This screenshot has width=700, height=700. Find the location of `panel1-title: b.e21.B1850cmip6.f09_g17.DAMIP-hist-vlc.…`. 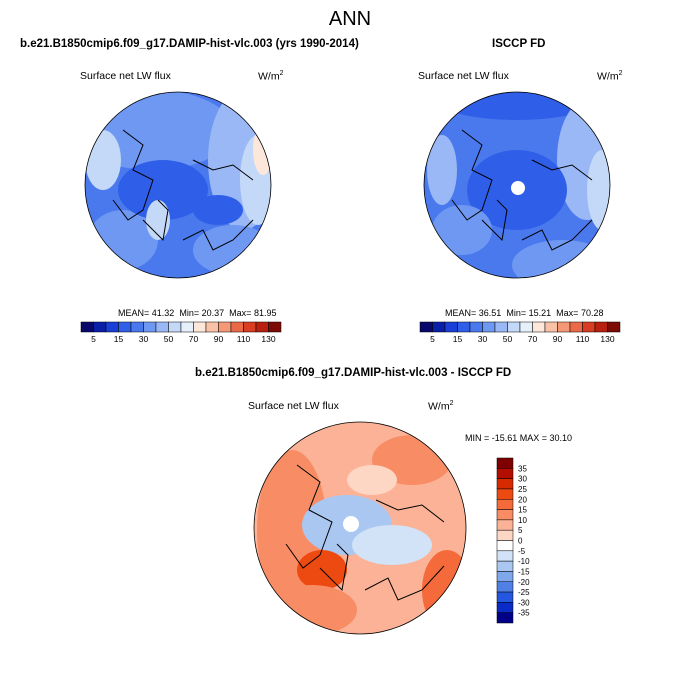

panel1-title: b.e21.B1850cmip6.f09_g17.DAMIP-hist-vlc.… is located at coordinates (189, 44).